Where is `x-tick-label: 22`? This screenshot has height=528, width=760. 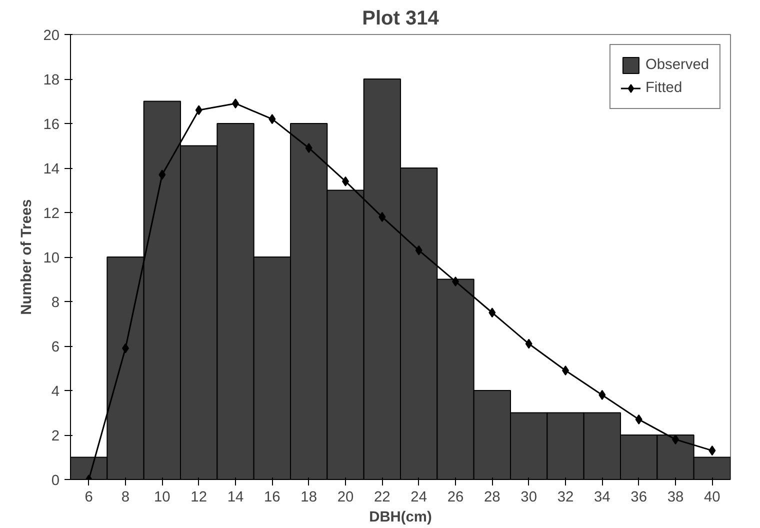
x-tick-label: 22 is located at coordinates (382, 498).